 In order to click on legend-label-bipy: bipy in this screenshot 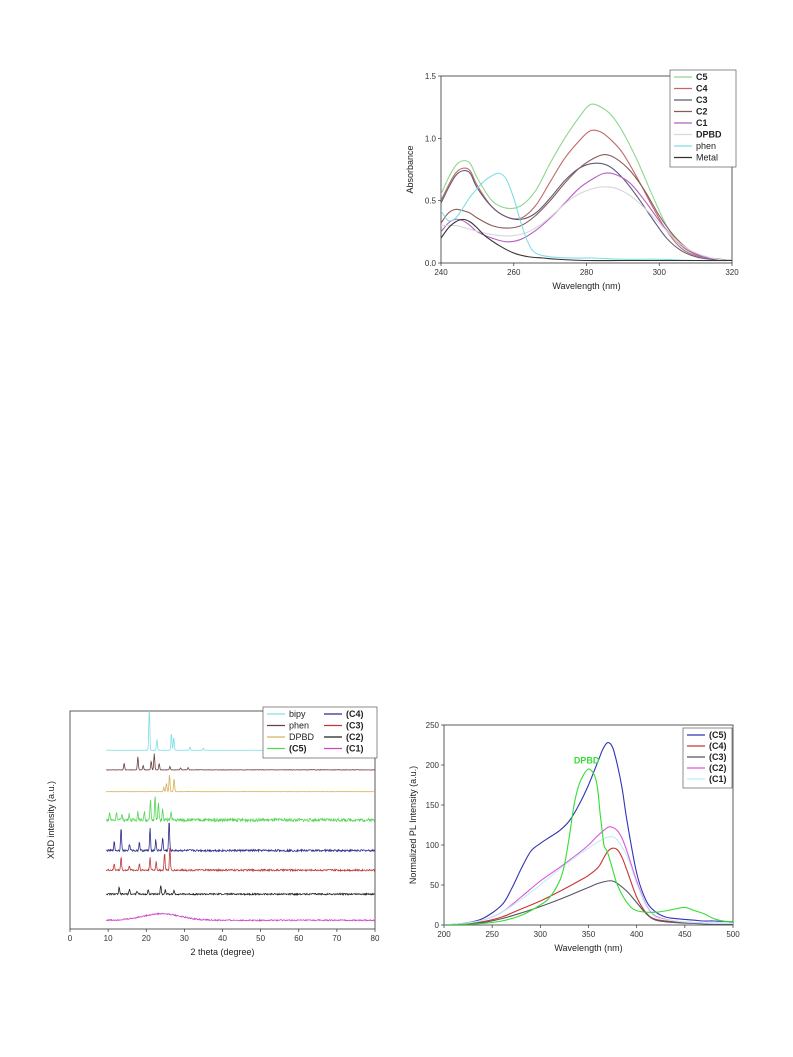, I will do `click(297, 714)`.